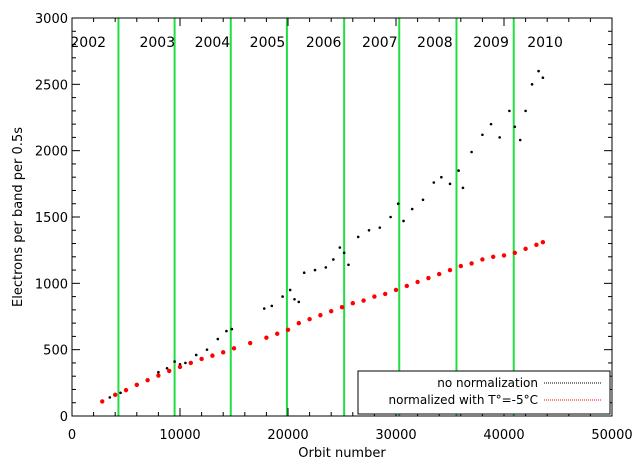 Image resolution: width=638 pixels, height=462 pixels. I want to click on year-label: 2004, so click(213, 43).